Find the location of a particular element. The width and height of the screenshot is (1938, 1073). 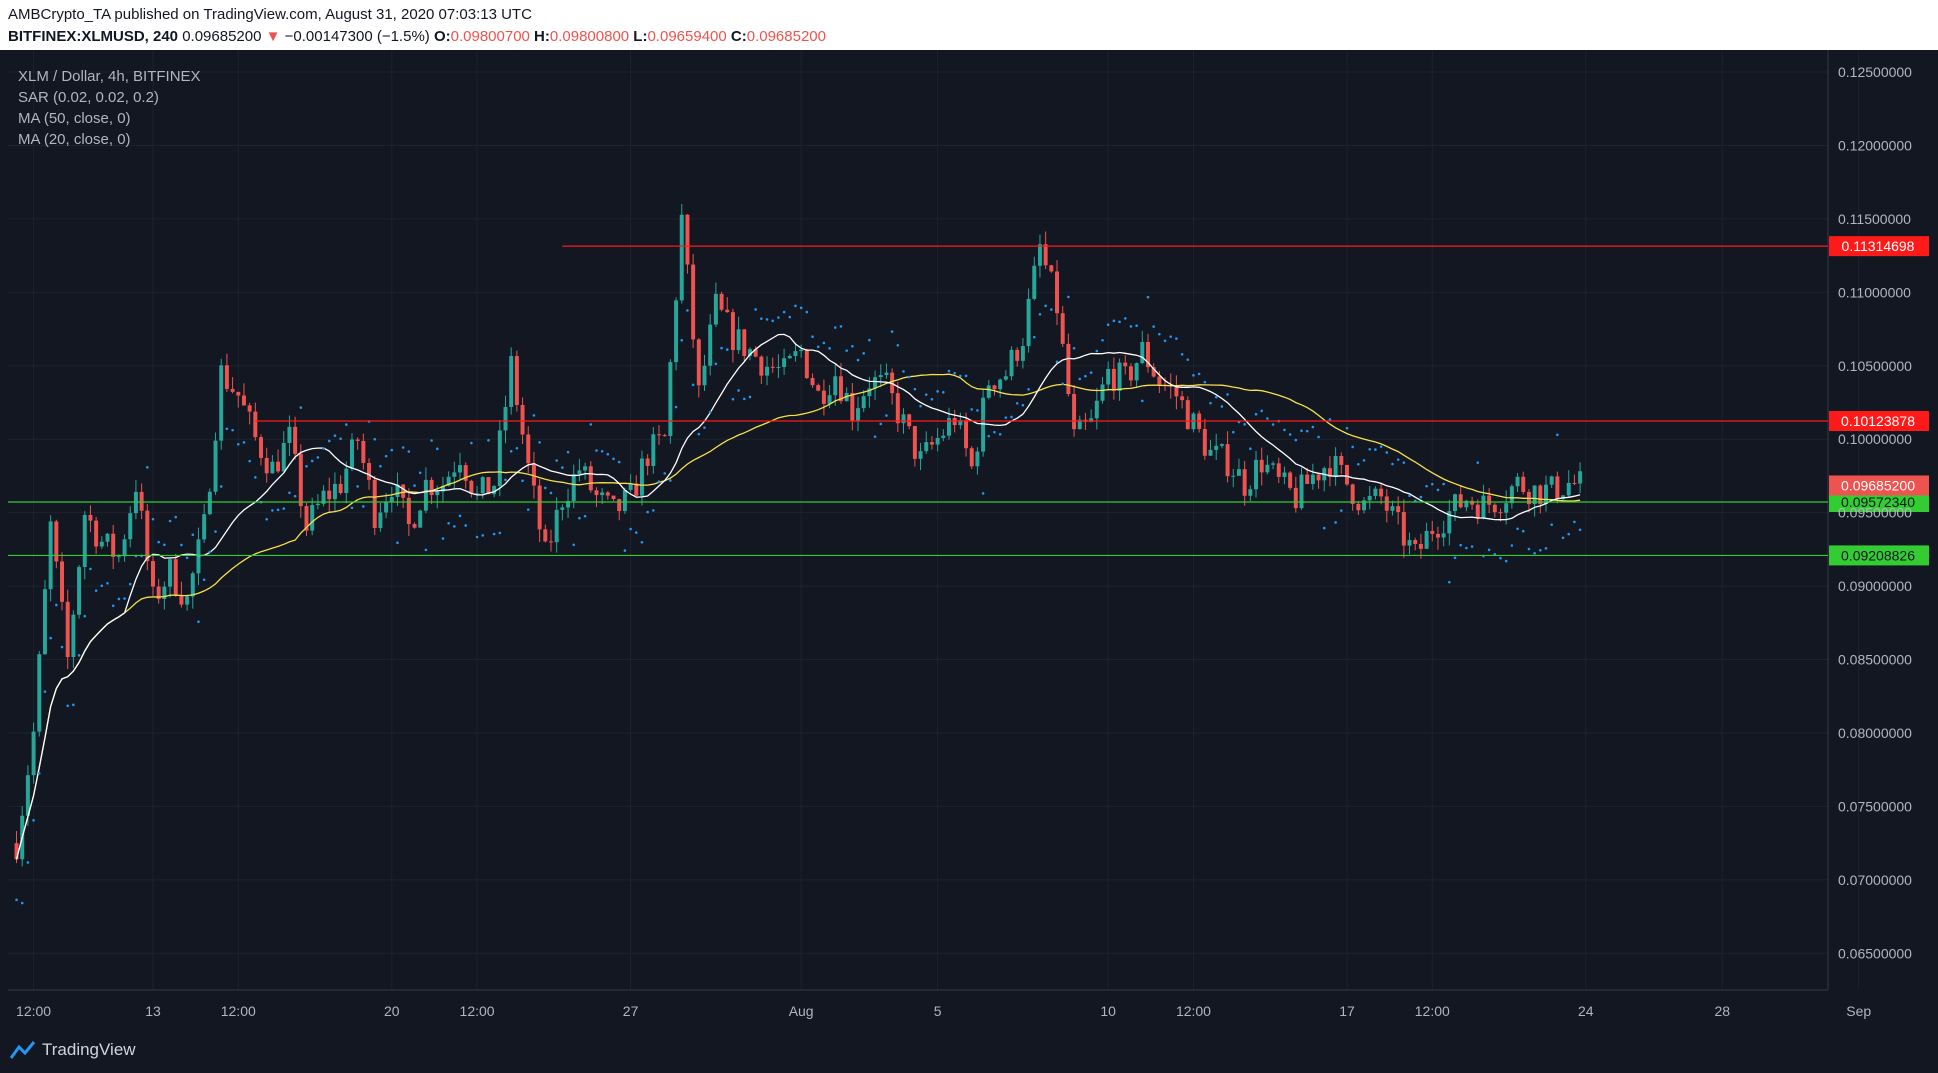

price-tick-label: 0.07000000 is located at coordinates (1875, 880).